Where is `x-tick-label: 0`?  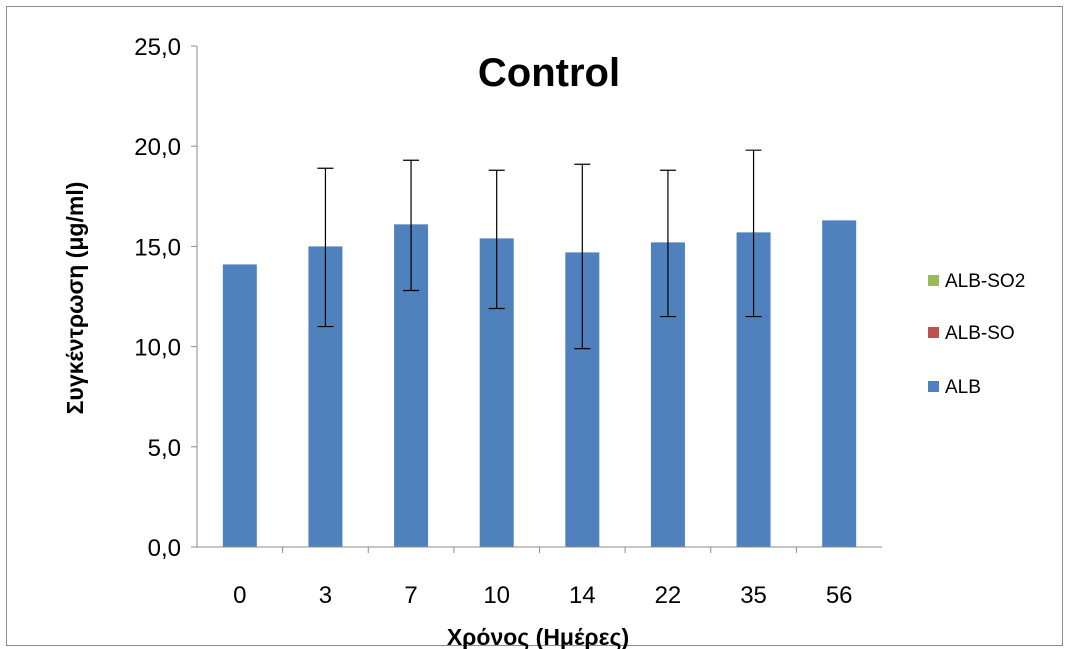 x-tick-label: 0 is located at coordinates (239, 595).